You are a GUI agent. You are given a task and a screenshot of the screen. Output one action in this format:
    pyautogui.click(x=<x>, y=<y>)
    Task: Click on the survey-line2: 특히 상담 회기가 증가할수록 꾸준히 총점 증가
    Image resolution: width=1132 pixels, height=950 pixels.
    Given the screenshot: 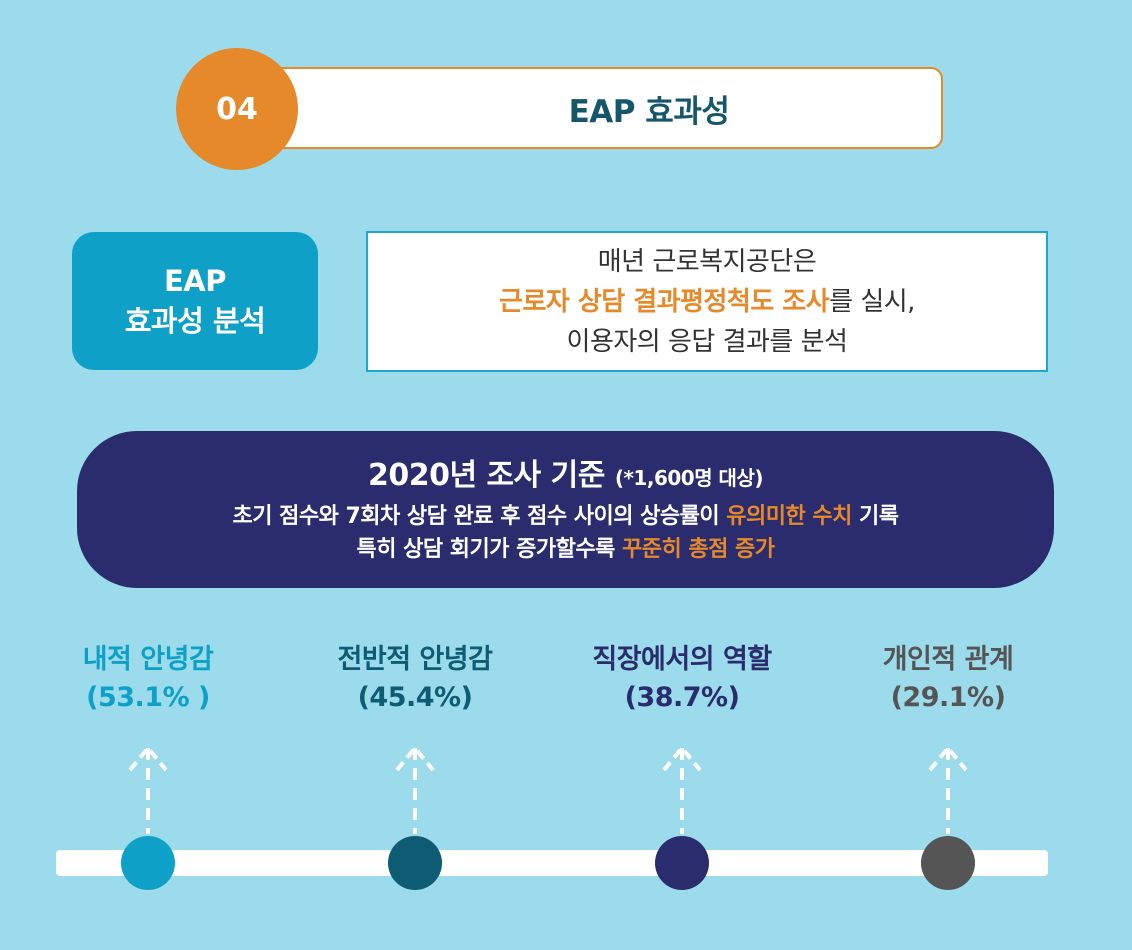 What is the action you would take?
    pyautogui.click(x=565, y=549)
    